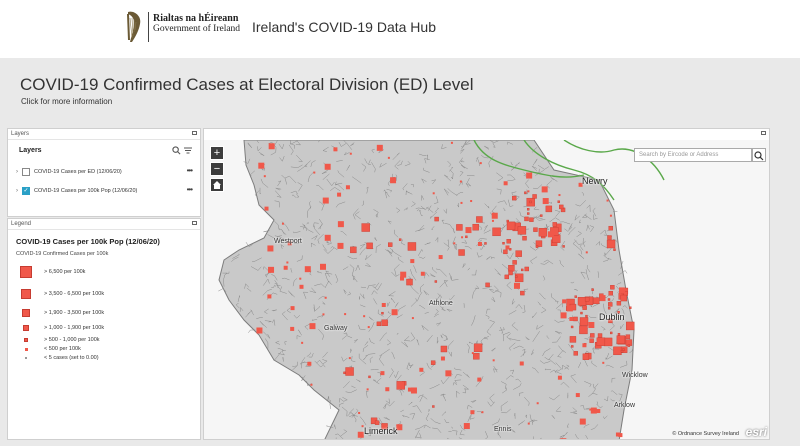 This screenshot has width=800, height=446. I want to click on search-icon, so click(176, 150).